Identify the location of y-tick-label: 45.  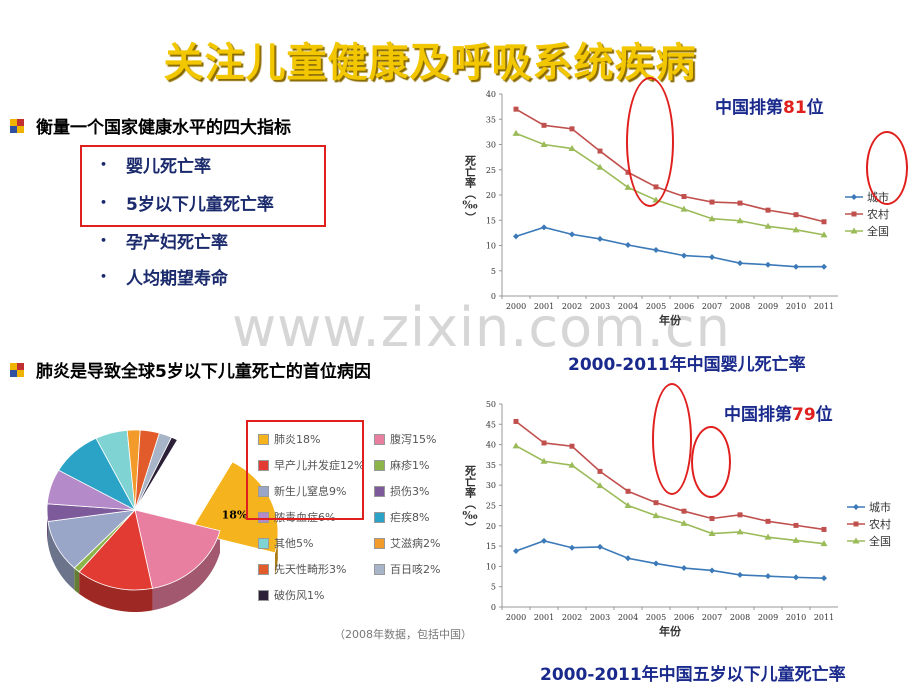
(491, 424).